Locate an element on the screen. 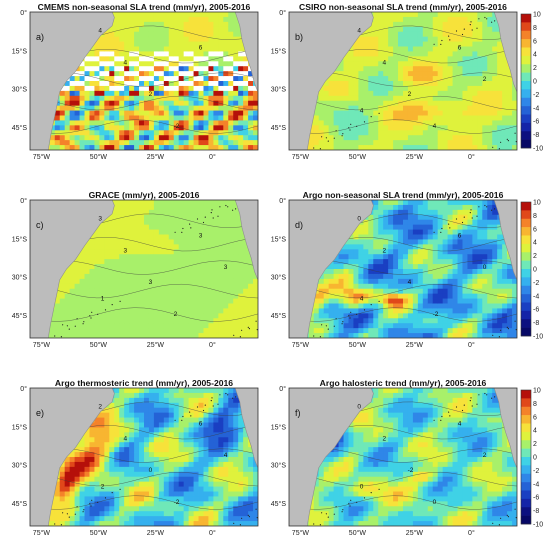  colorbar-tick-label: -4 is located at coordinates (536, 108).